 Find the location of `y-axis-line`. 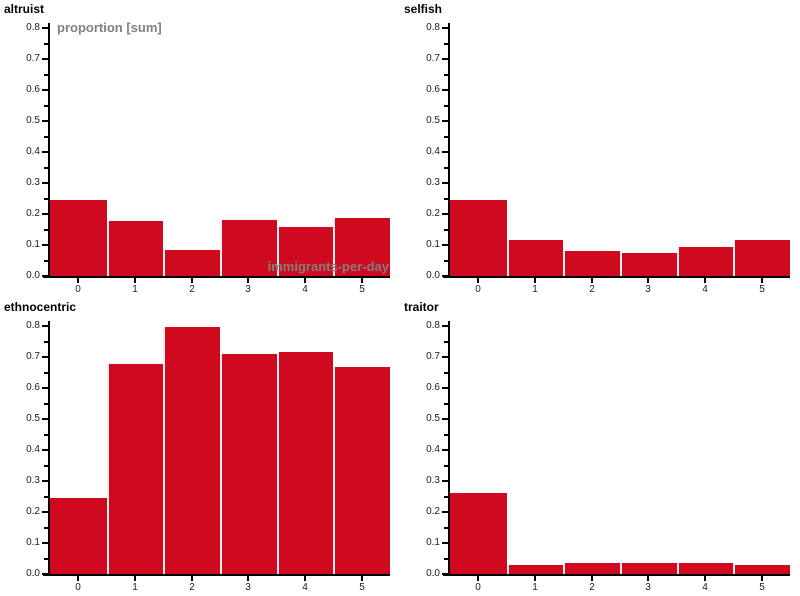

y-axis-line is located at coordinates (449, 448).